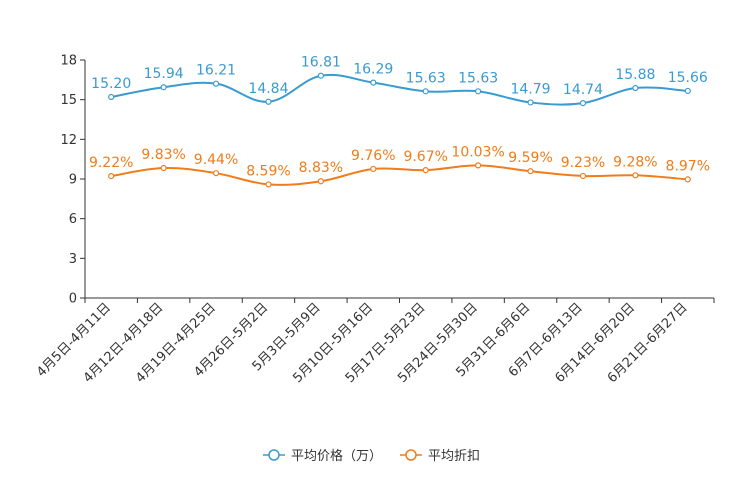 This screenshot has height=496, width=744. What do you see at coordinates (73, 219) in the screenshot?
I see `y-tick-label: 6` at bounding box center [73, 219].